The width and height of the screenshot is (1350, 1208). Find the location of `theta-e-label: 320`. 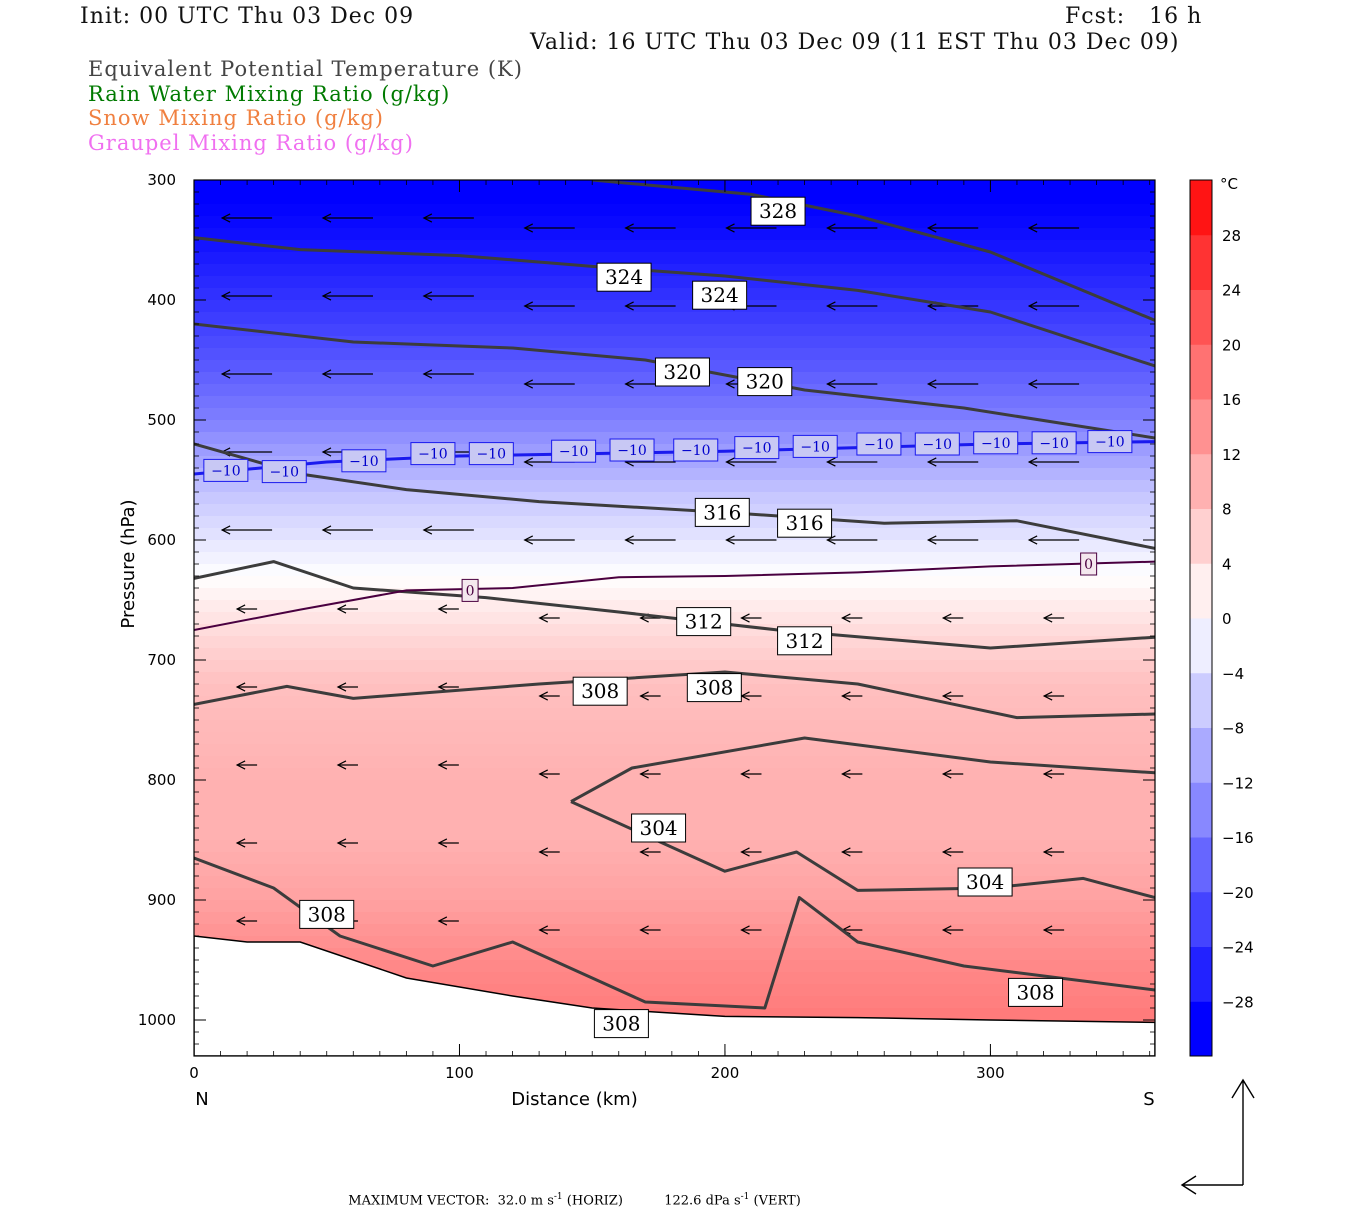

theta-e-label: 320 is located at coordinates (765, 382).